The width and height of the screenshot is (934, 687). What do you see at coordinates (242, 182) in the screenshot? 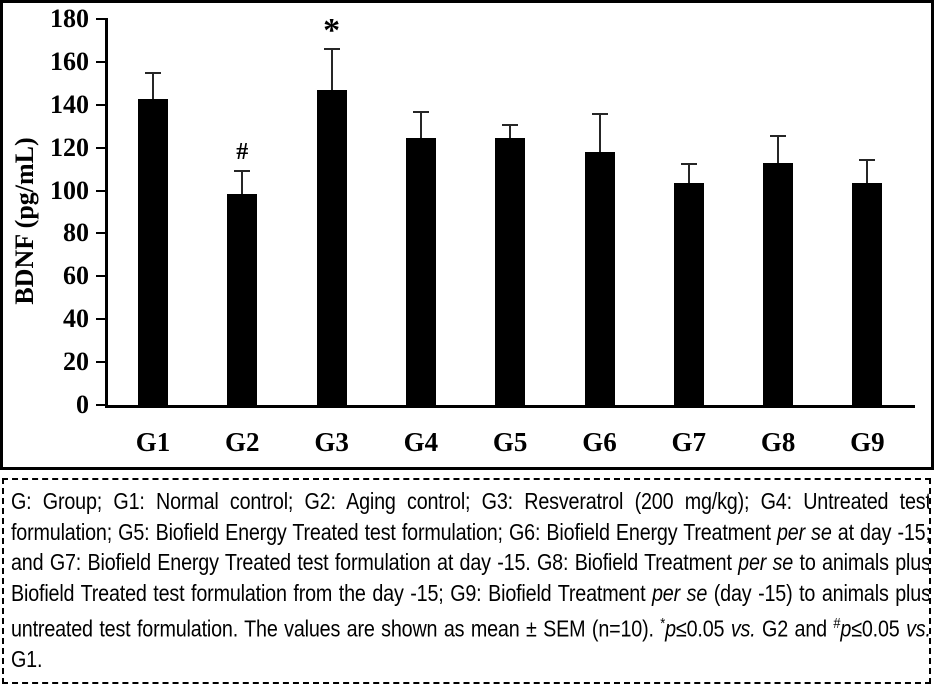
I see `error-bar-g2` at bounding box center [242, 182].